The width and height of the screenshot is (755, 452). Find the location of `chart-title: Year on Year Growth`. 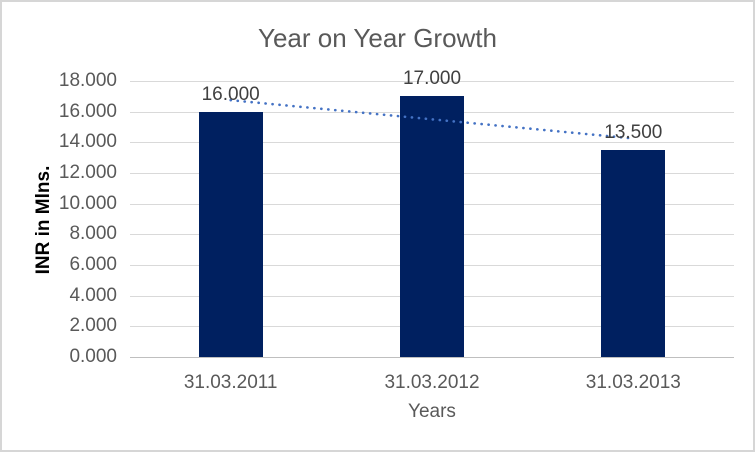

chart-title: Year on Year Growth is located at coordinates (377, 38).